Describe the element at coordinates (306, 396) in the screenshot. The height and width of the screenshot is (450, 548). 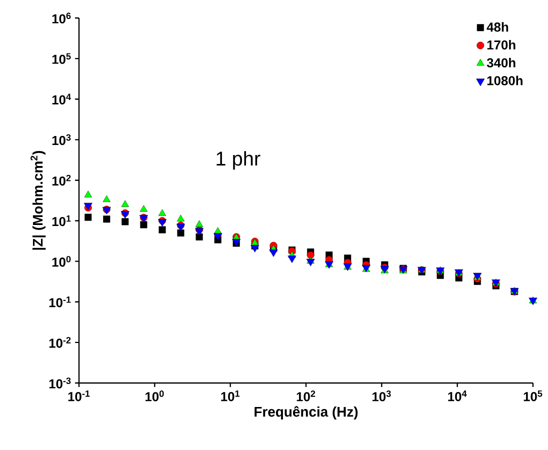
I see `x-tick-label: 10$^{2}$` at that location.